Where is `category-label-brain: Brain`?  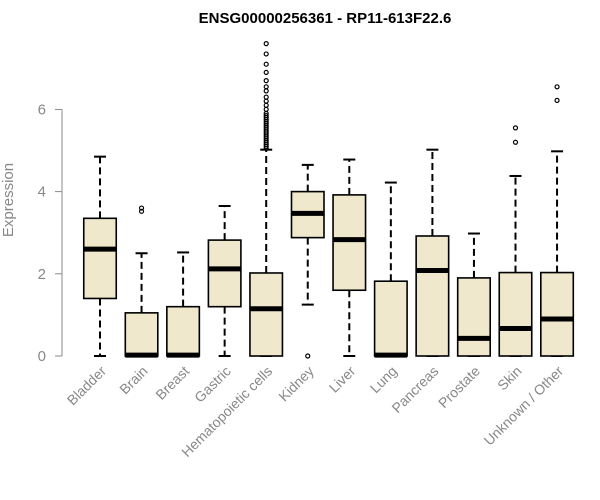
category-label-brain: Brain is located at coordinates (133, 380).